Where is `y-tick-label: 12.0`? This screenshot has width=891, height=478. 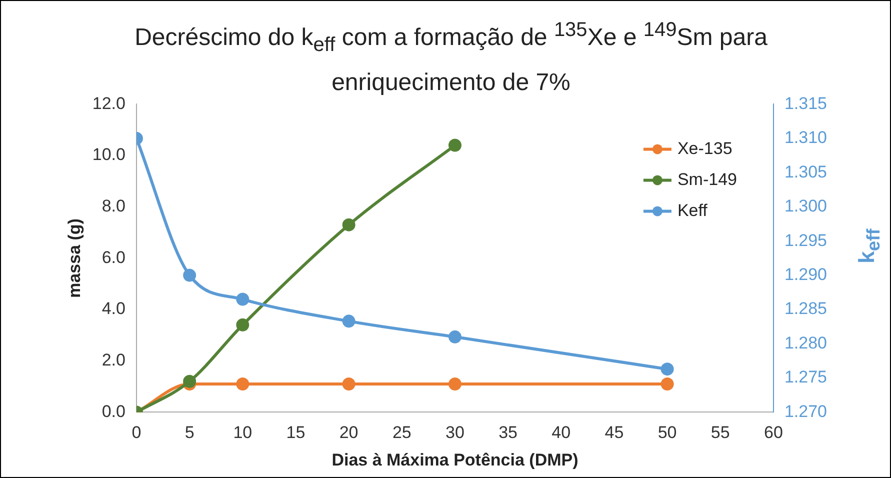
y-tick-label: 12.0 is located at coordinates (109, 103).